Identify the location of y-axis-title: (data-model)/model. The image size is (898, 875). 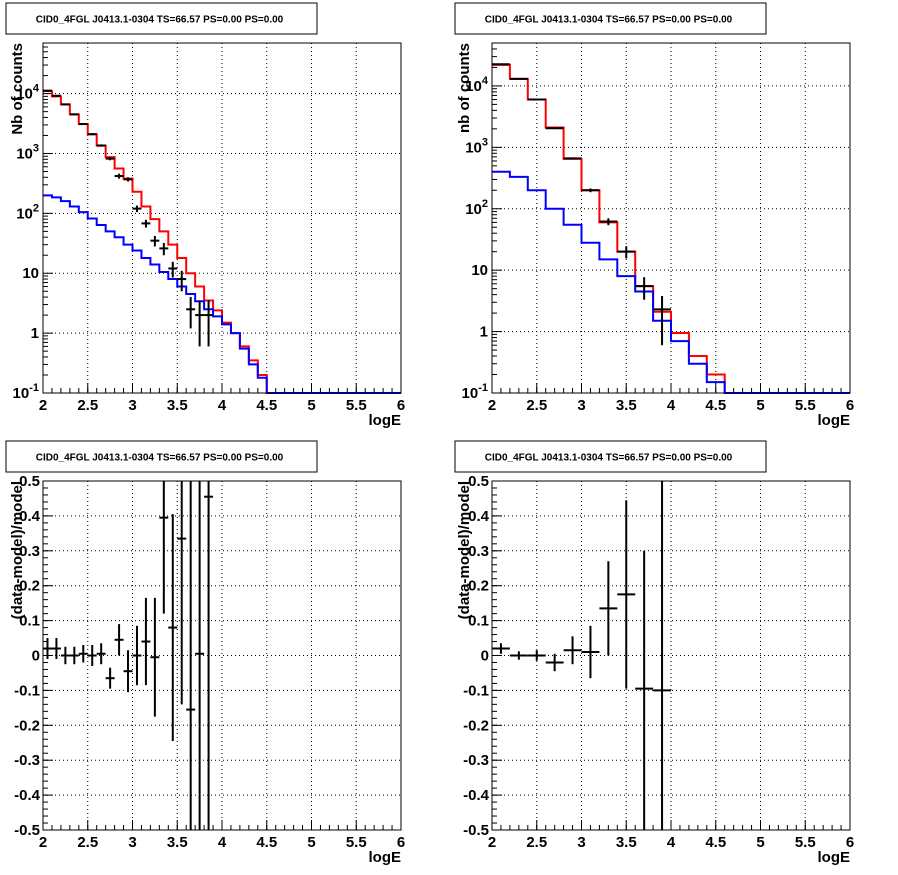
(17, 550).